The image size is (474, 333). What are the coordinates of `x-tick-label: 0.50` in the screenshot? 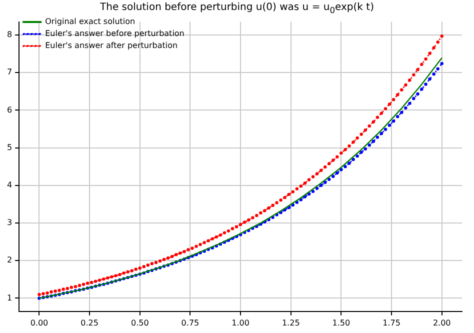 It's located at (139, 323).